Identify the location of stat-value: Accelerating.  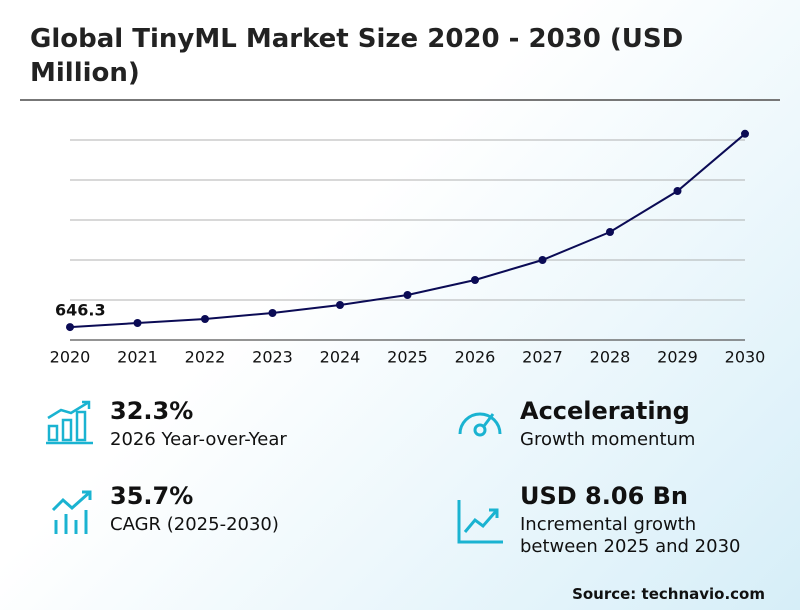
(605, 411).